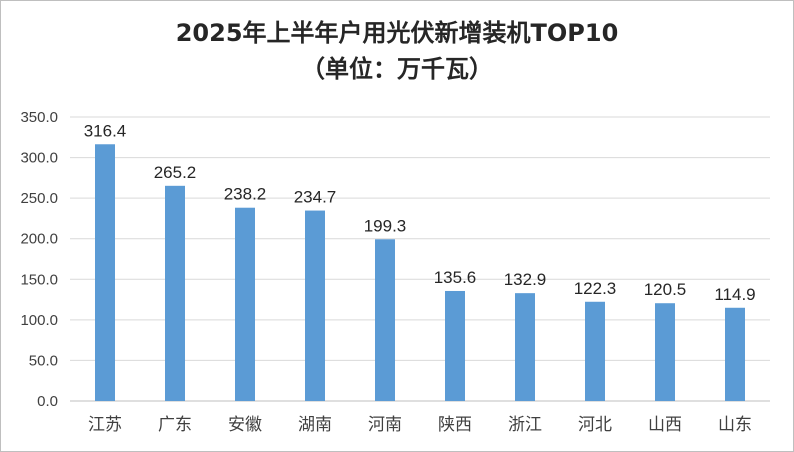 The image size is (794, 452). Describe the element at coordinates (665, 289) in the screenshot. I see `data-label: 120.5` at that location.